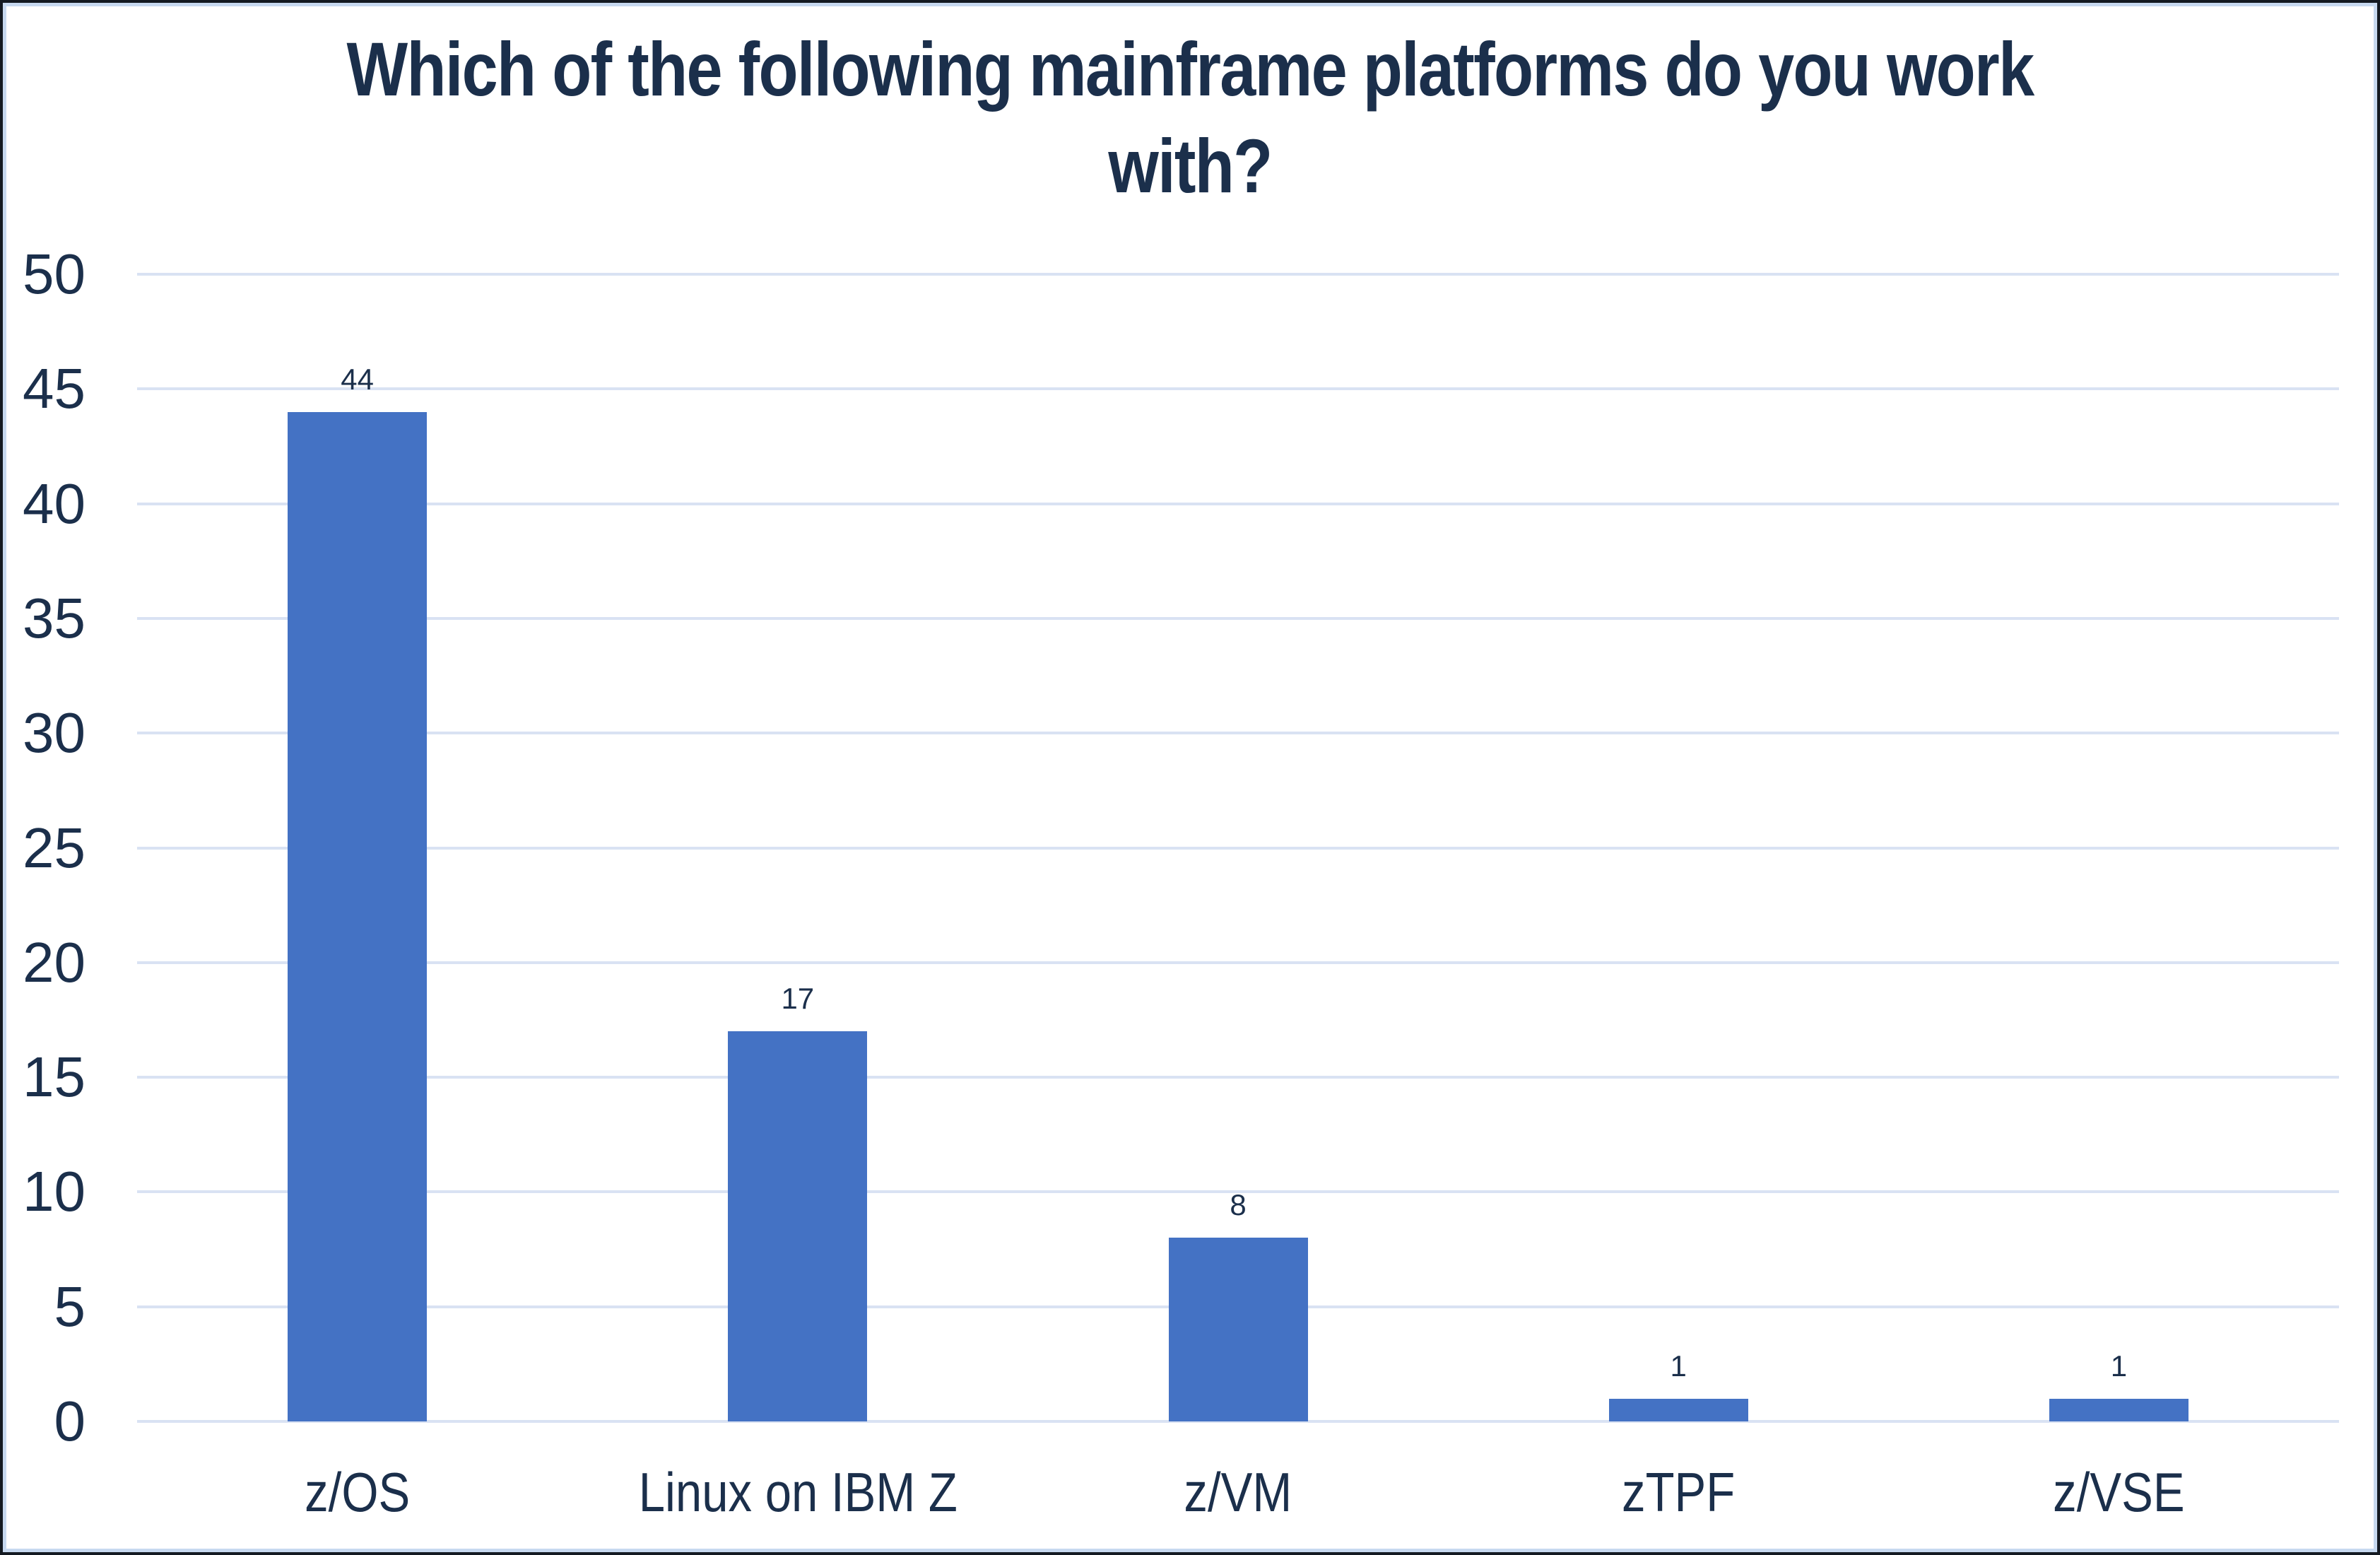  Describe the element at coordinates (55, 273) in the screenshot. I see `y-tick-label-50: 50` at that location.